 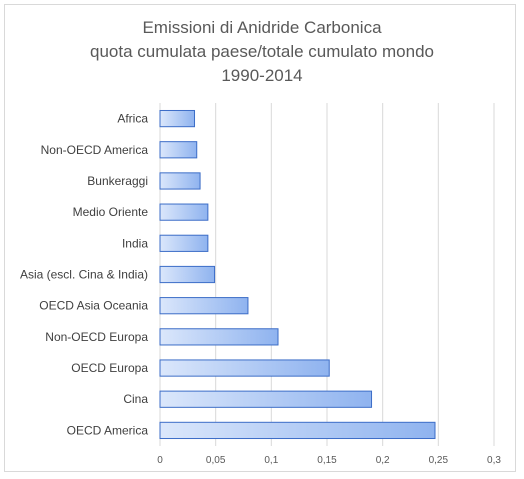 What do you see at coordinates (439, 460) in the screenshot?
I see `x-tick-label-5: 0,25` at bounding box center [439, 460].